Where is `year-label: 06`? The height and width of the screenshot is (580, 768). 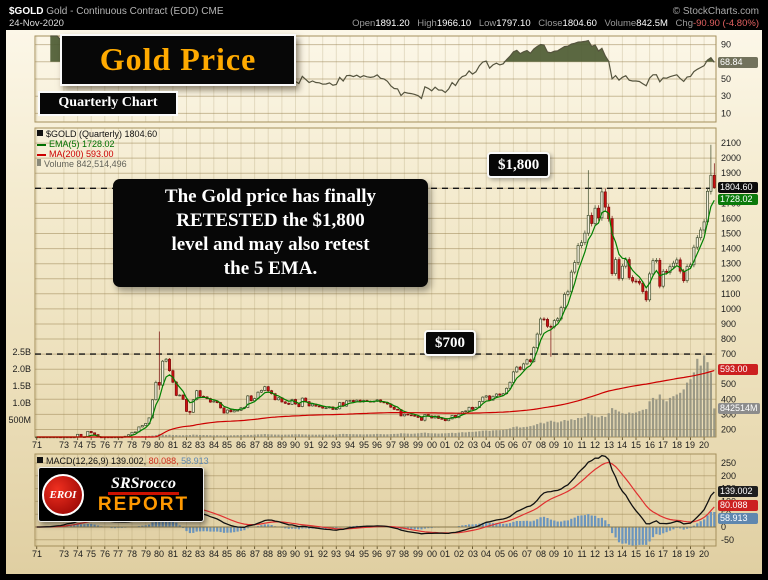
year-label: 06 is located at coordinates (512, 554).